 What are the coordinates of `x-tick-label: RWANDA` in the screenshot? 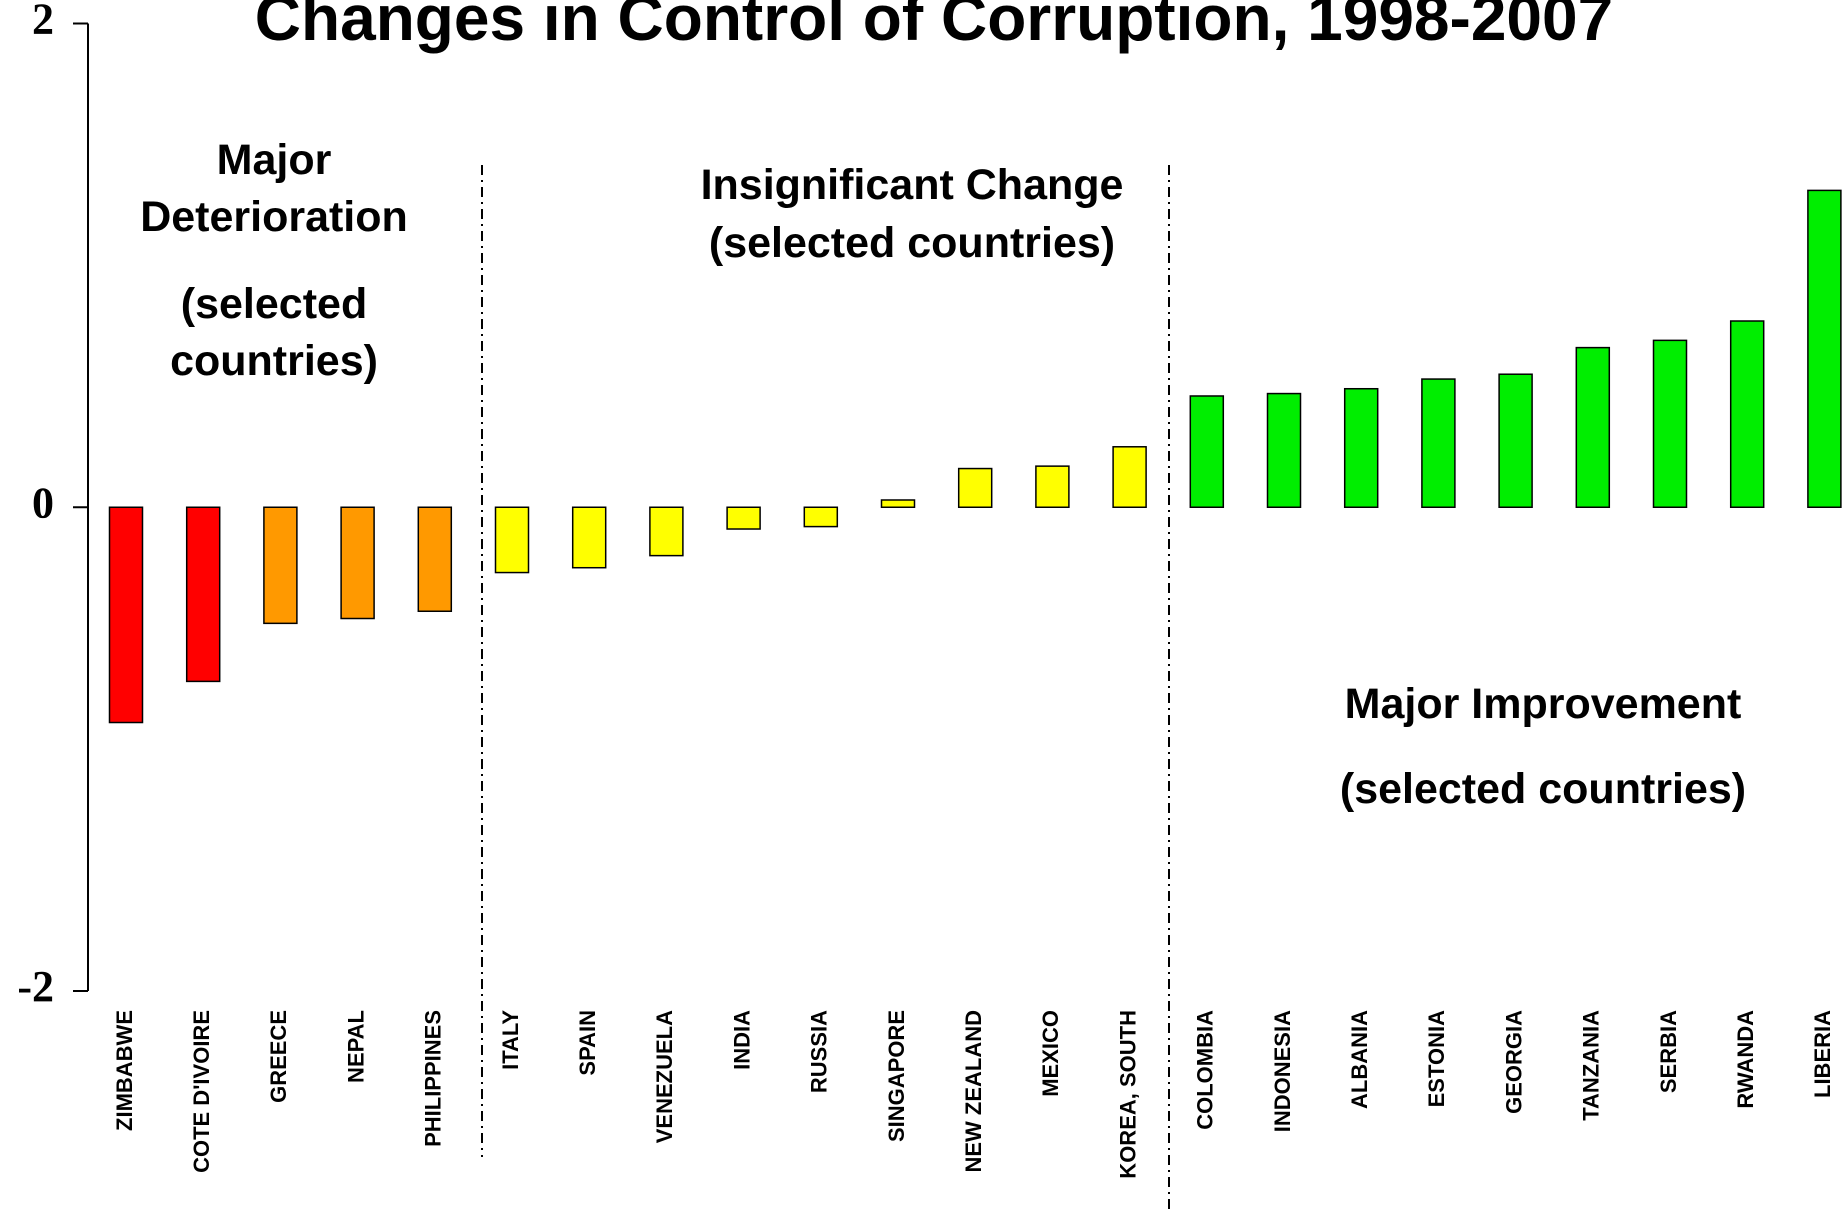 It's located at (1745, 1059).